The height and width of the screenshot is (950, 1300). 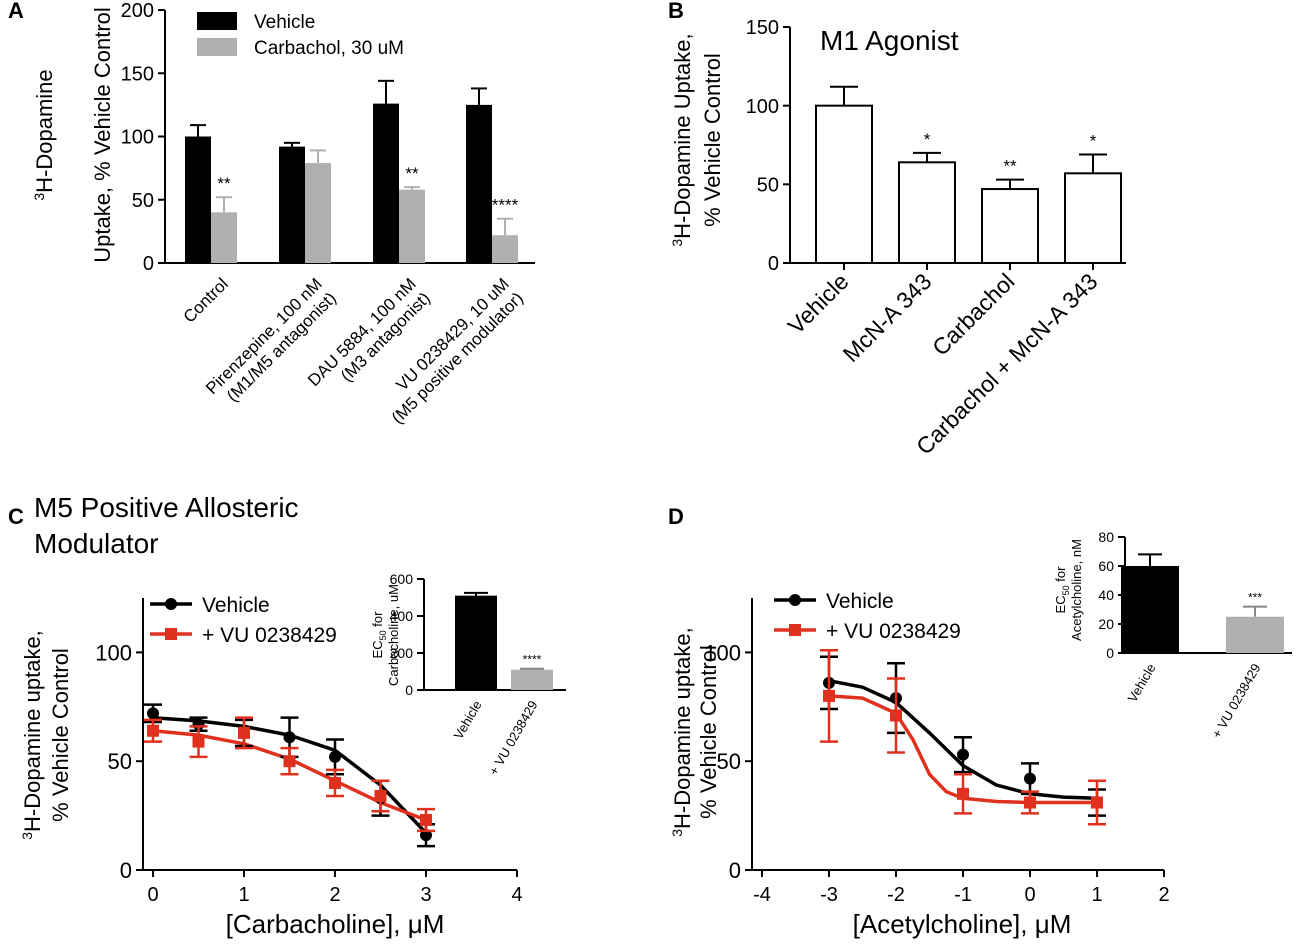 I want to click on panel-c-inset-y-tick-label: 0, so click(x=409, y=690).